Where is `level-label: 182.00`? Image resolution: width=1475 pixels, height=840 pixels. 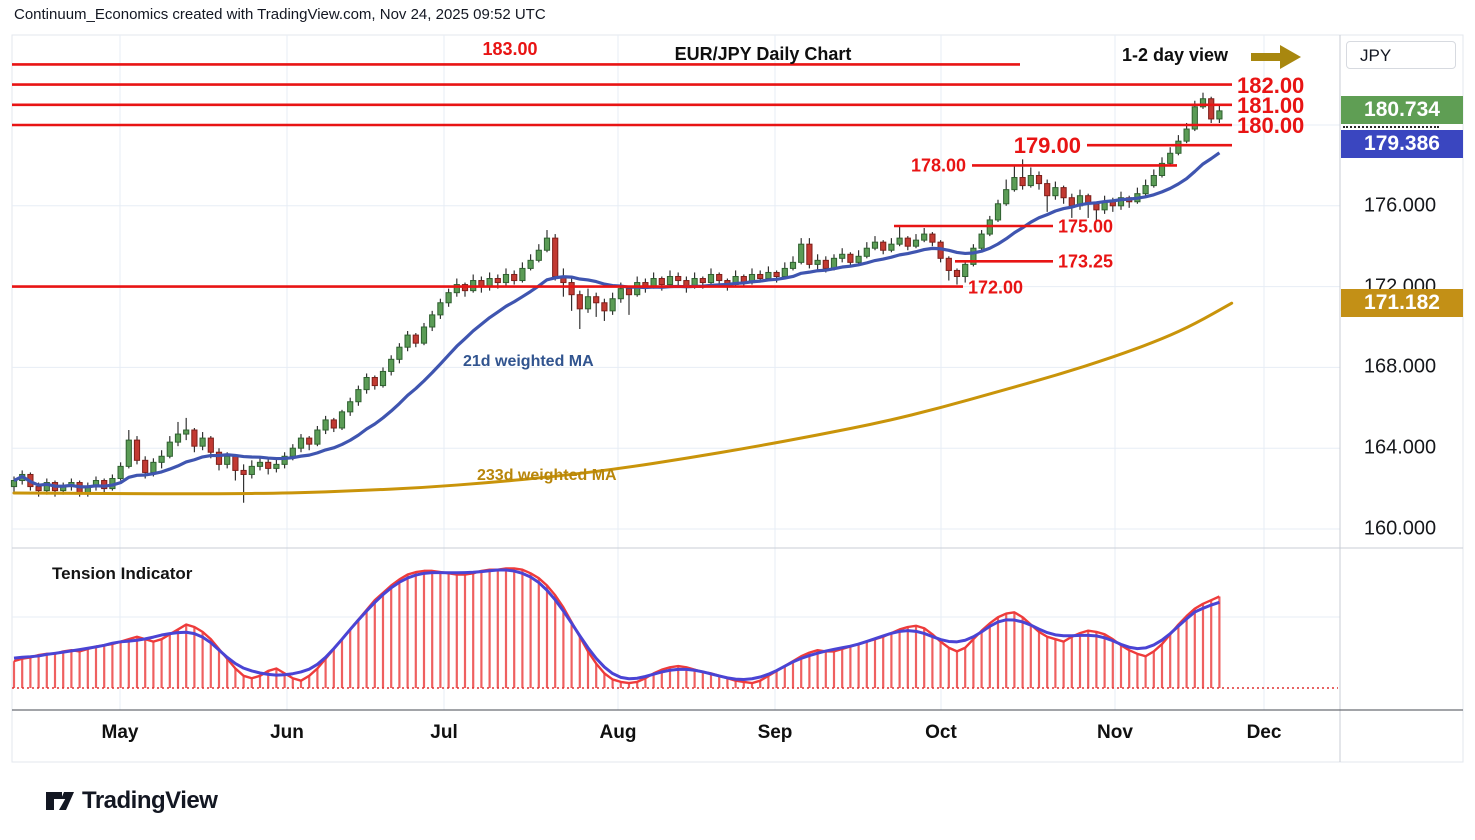
level-label: 182.00 is located at coordinates (1271, 85).